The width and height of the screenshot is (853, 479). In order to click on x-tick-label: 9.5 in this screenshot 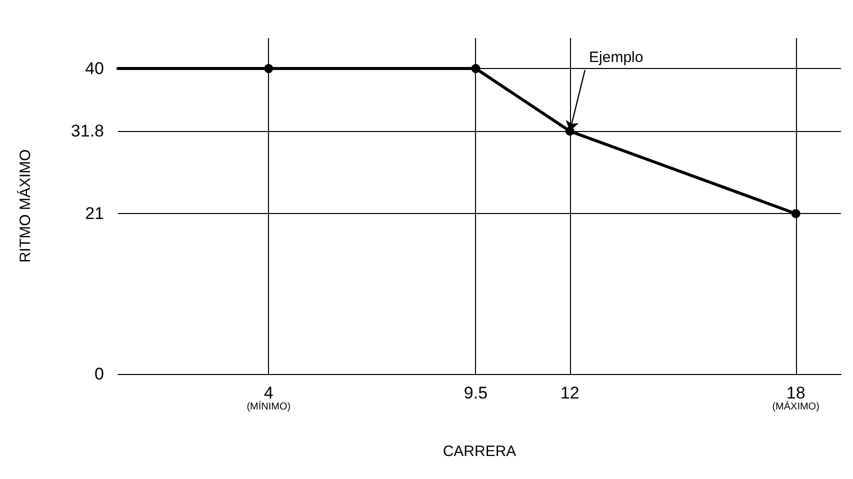, I will do `click(476, 393)`.